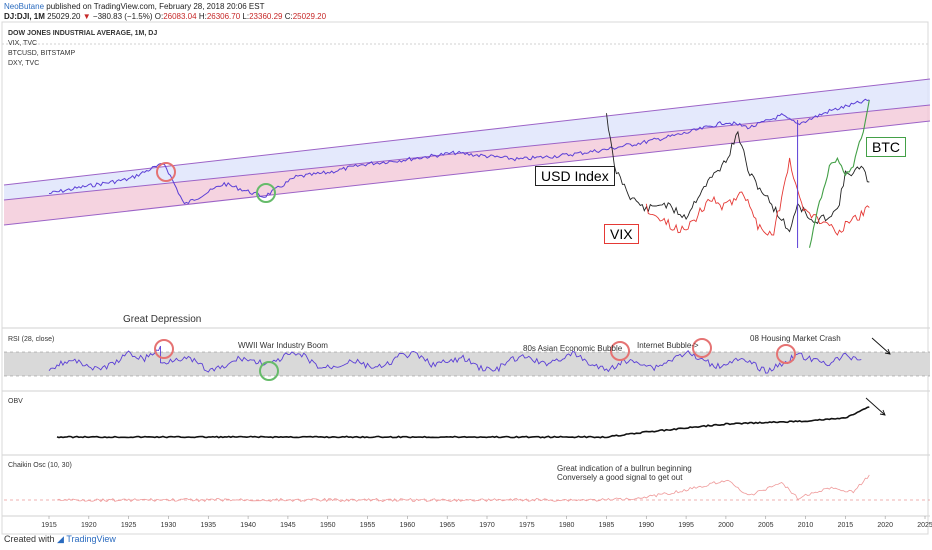 This screenshot has height=550, width=932. I want to click on x-tick-label: 1925, so click(129, 525).